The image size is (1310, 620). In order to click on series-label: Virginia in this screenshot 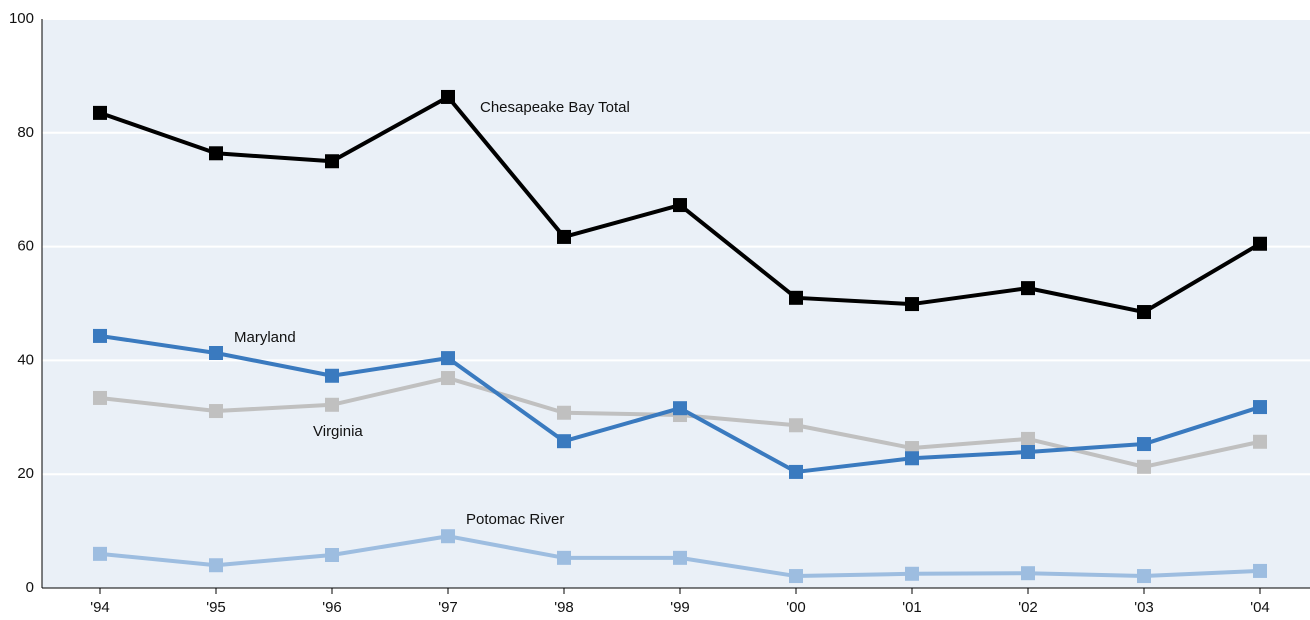, I will do `click(338, 431)`.